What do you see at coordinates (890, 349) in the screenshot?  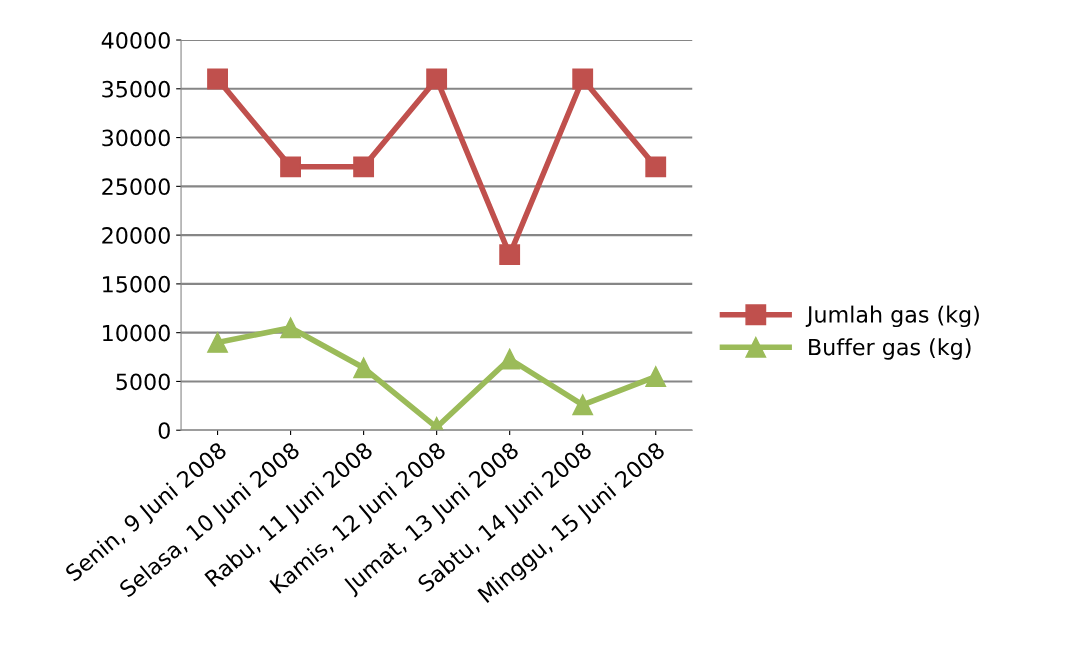 I see `legend-label: Buffer gas (kg)` at bounding box center [890, 349].